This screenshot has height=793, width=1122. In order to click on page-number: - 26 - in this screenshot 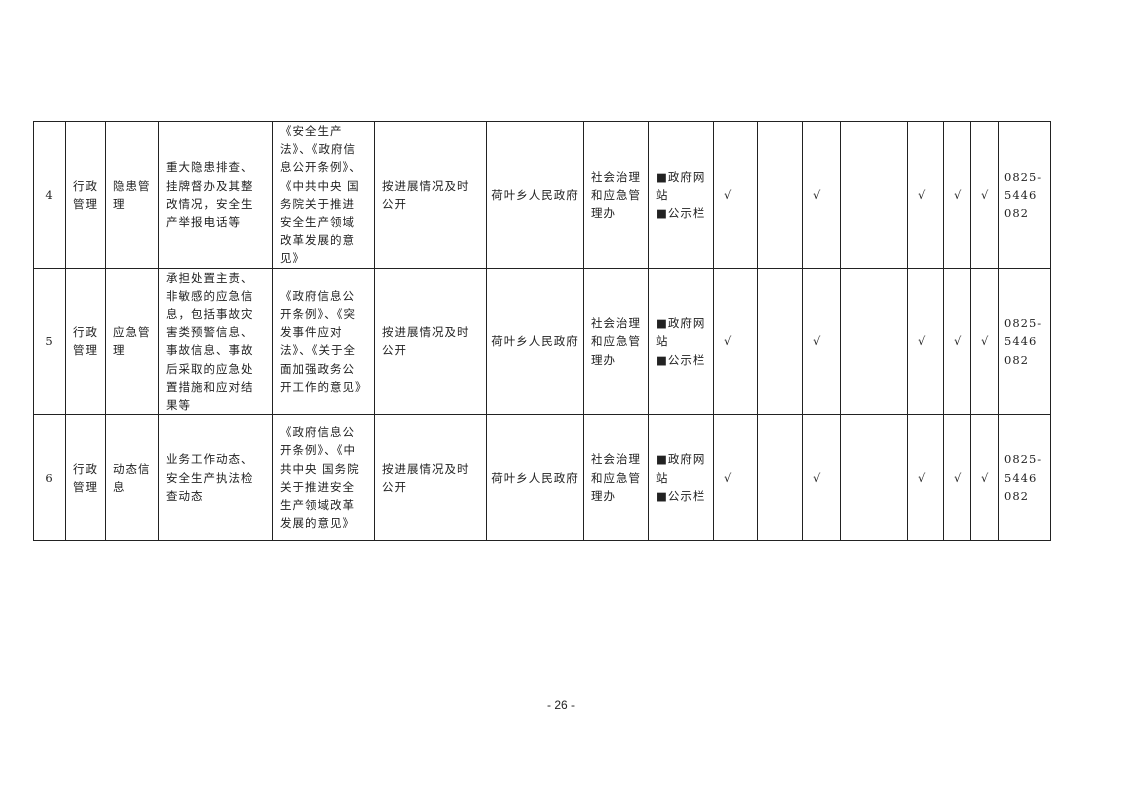, I will do `click(560, 705)`.